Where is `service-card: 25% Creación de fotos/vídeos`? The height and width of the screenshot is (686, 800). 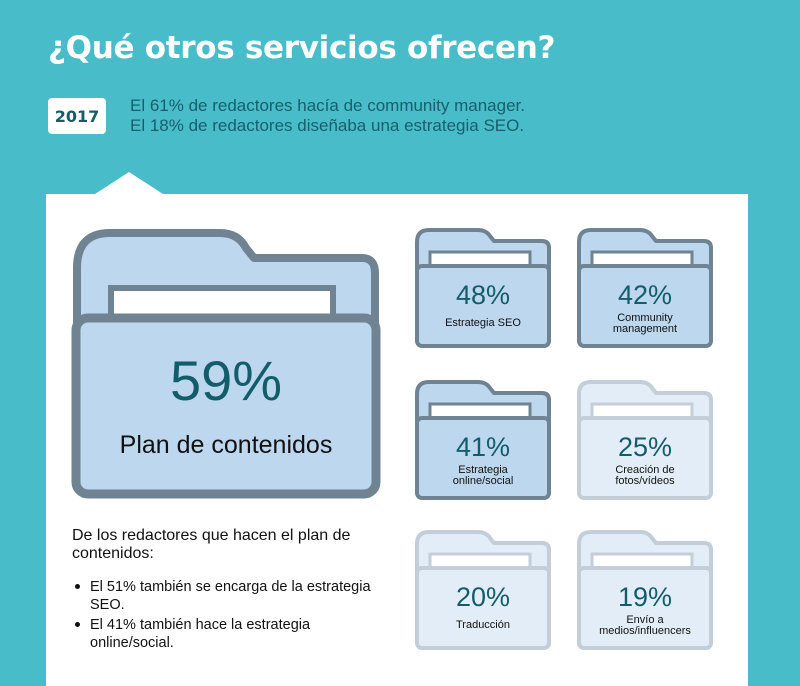 service-card: 25% Creación de fotos/vídeos is located at coordinates (645, 441).